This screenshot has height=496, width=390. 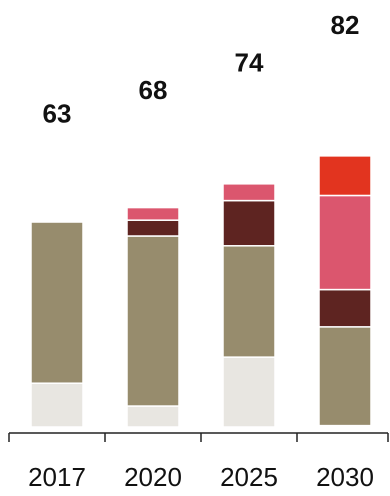 What do you see at coordinates (57, 477) in the screenshot?
I see `x-tick-label-2017: 2017` at bounding box center [57, 477].